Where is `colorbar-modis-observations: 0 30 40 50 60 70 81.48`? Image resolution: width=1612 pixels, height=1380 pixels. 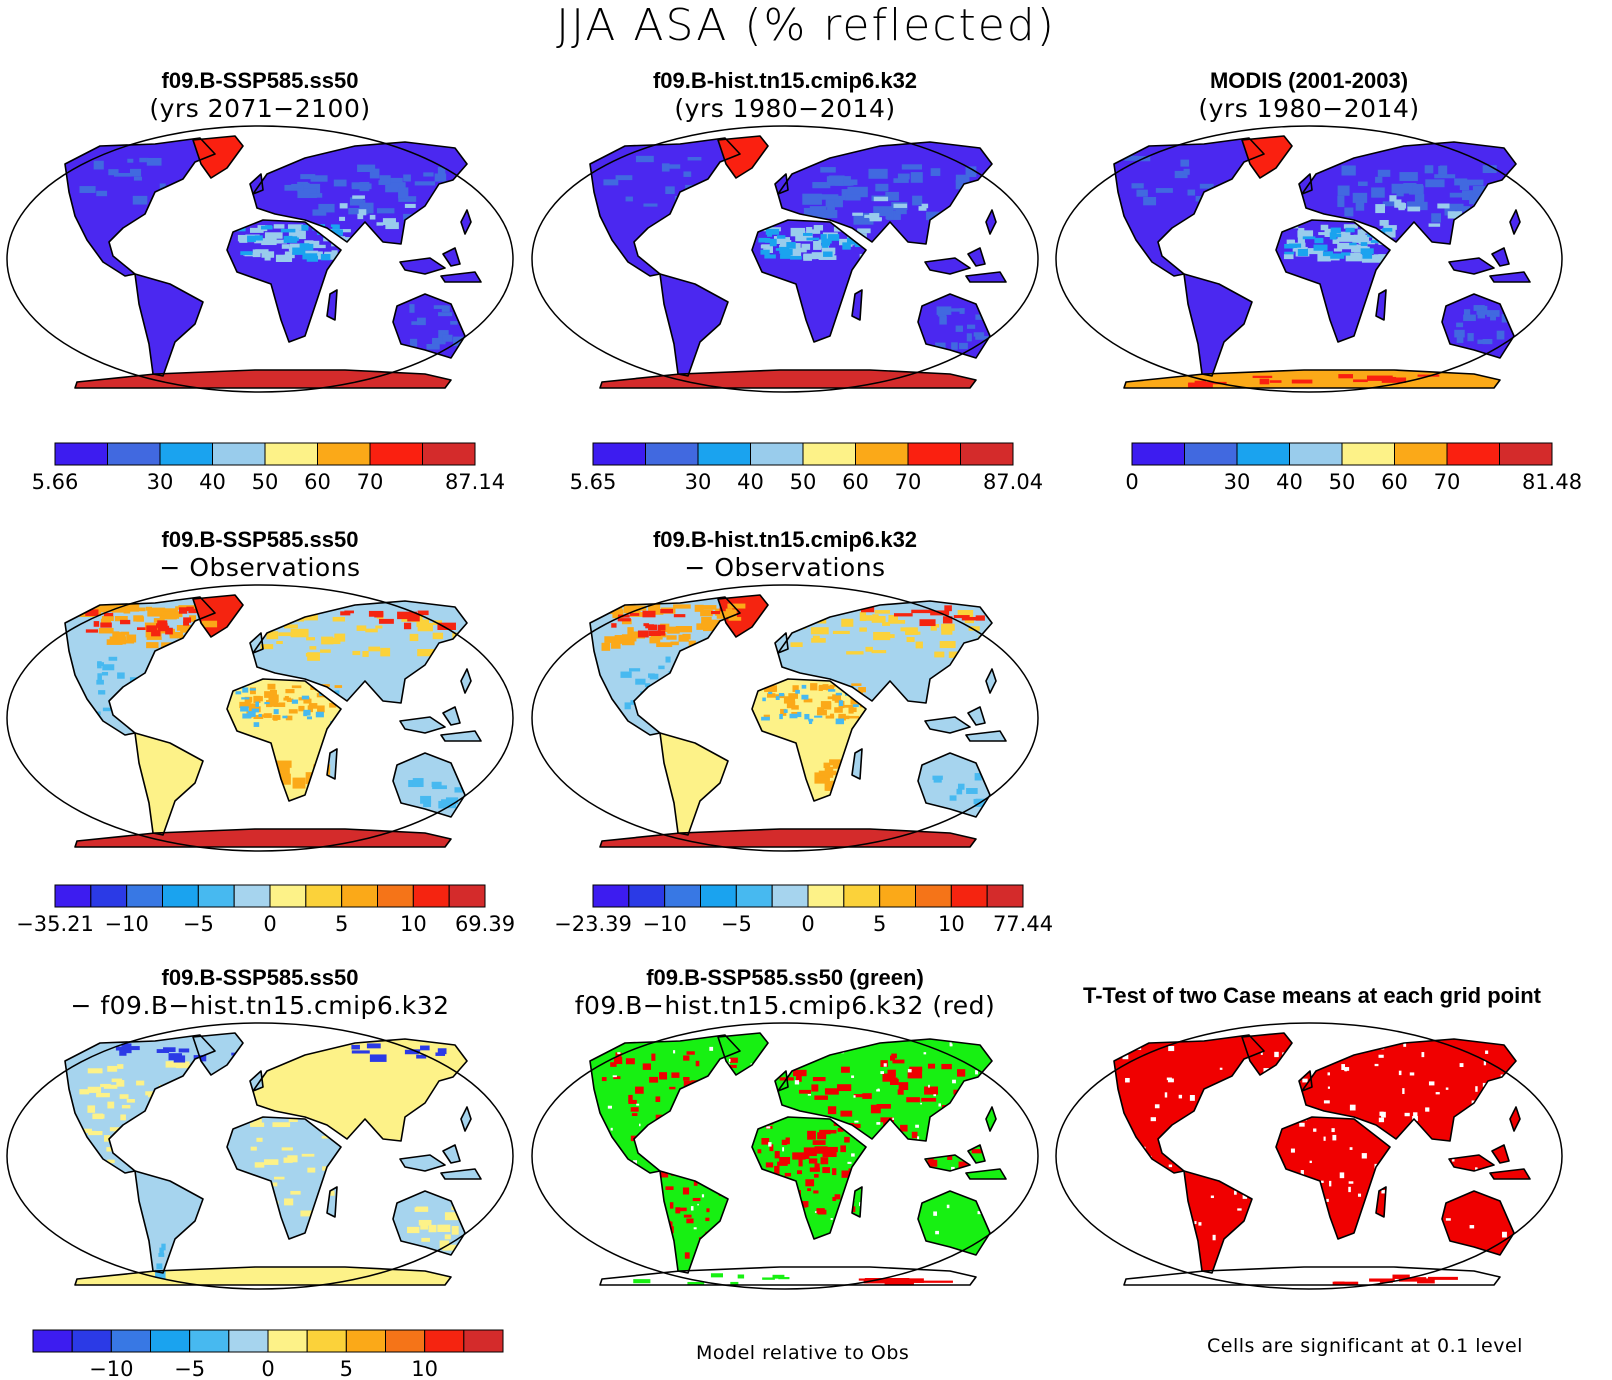
colorbar-modis-observations: 0 30 40 50 60 70 81.48 is located at coordinates (1353, 472).